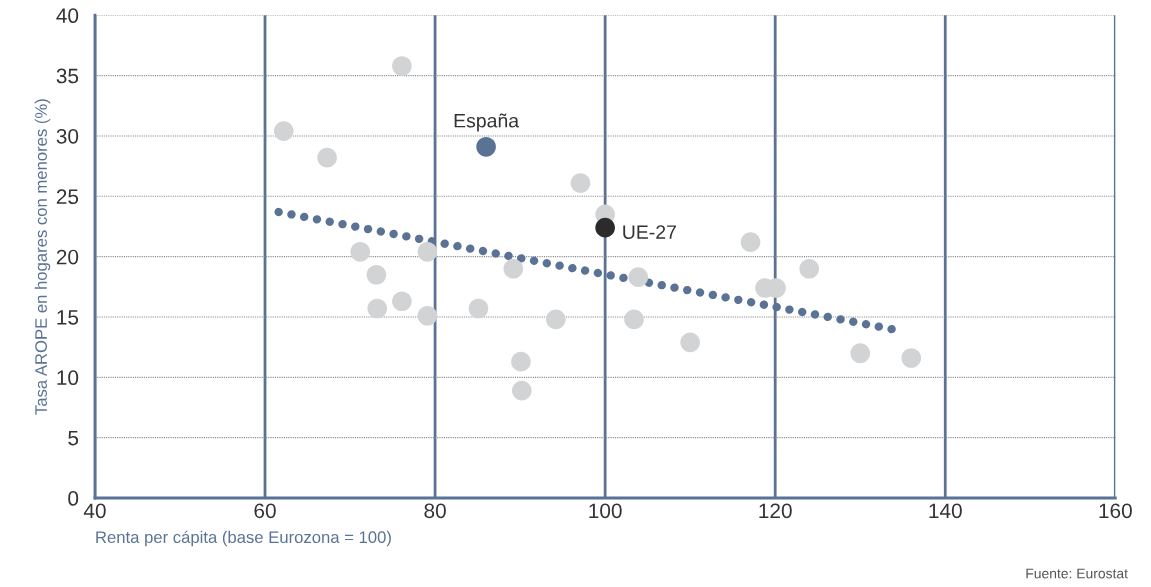 This screenshot has width=1151, height=587. Describe the element at coordinates (435, 511) in the screenshot. I see `x-tick-label: 80` at that location.